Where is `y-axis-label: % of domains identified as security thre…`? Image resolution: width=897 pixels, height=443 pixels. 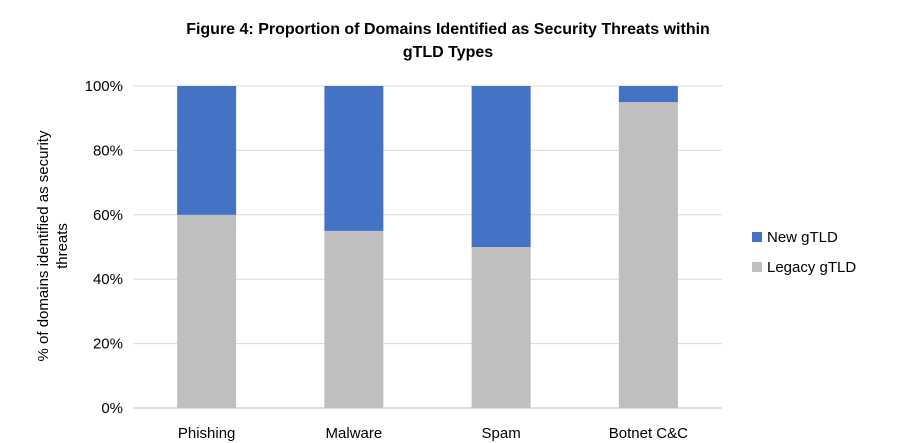
y-axis-label: % of domains identified as security thre… is located at coordinates (53, 245).